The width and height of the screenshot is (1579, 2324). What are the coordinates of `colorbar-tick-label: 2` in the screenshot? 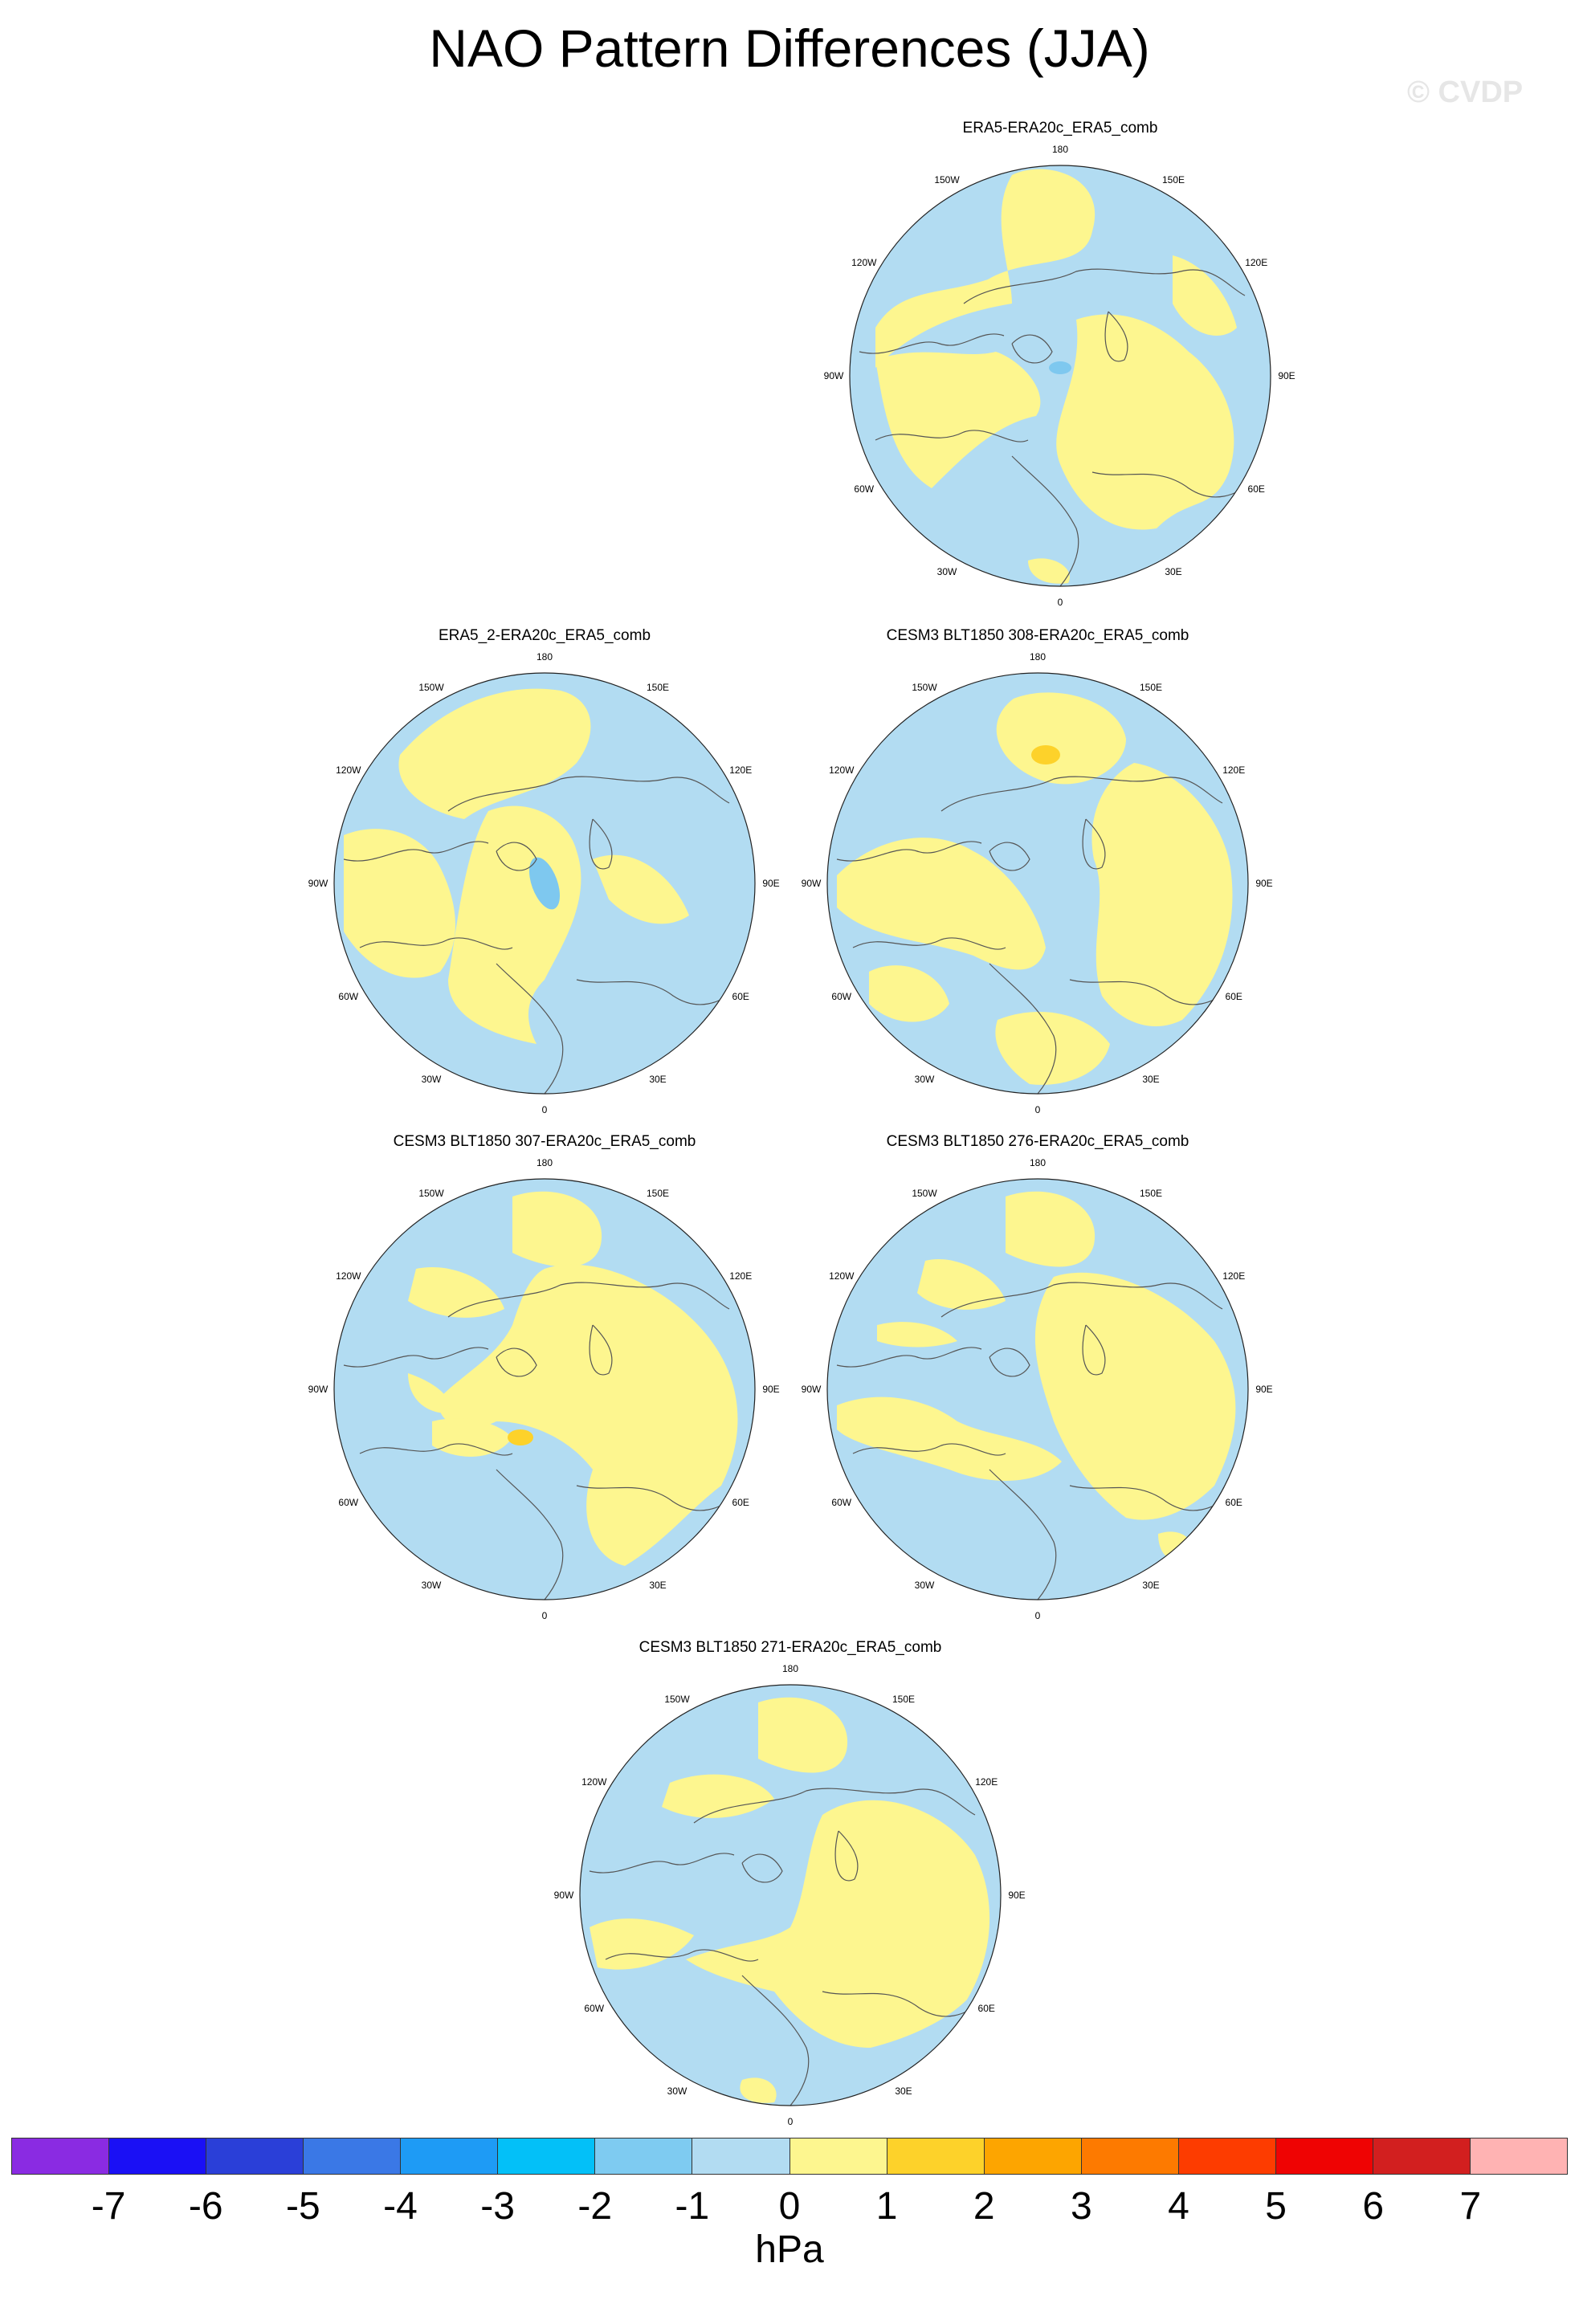 It's located at (984, 2207).